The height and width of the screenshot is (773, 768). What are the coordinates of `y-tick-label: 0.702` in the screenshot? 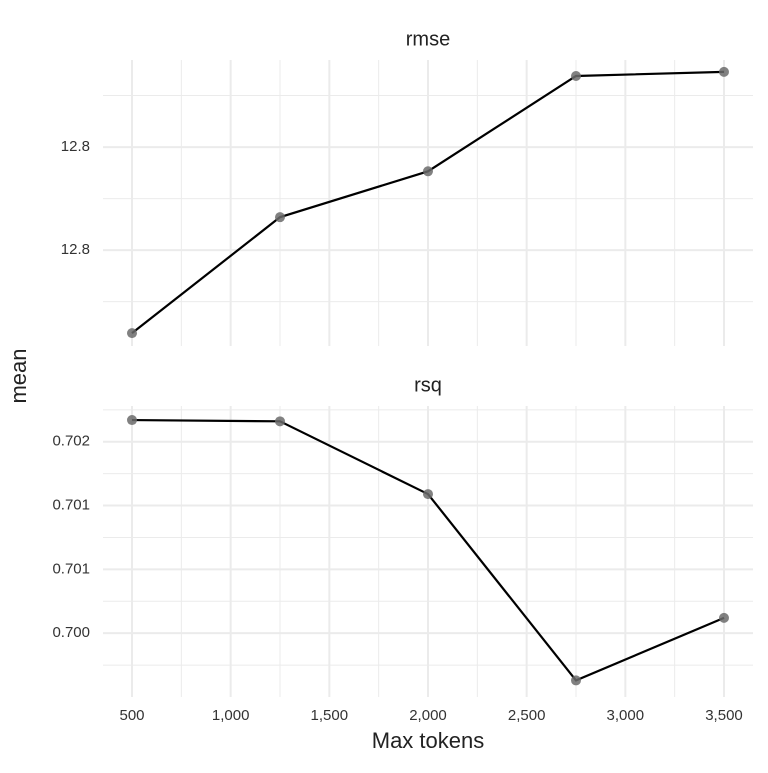 It's located at (71, 441).